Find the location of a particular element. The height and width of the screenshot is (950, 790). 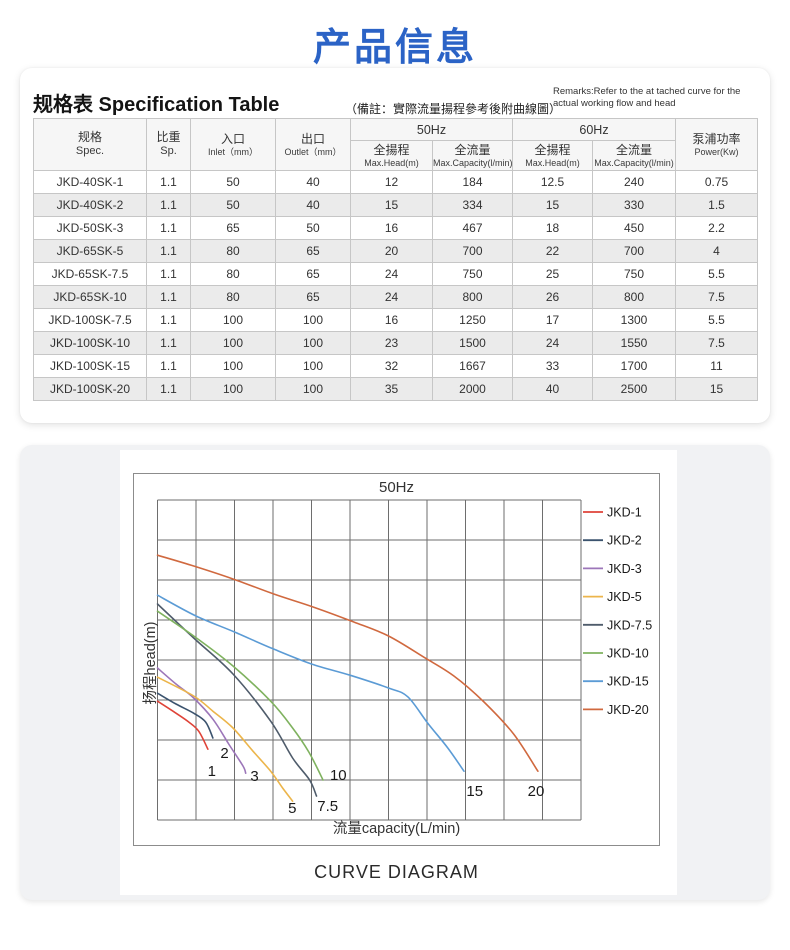

table-cell: 0.75 is located at coordinates (716, 182).